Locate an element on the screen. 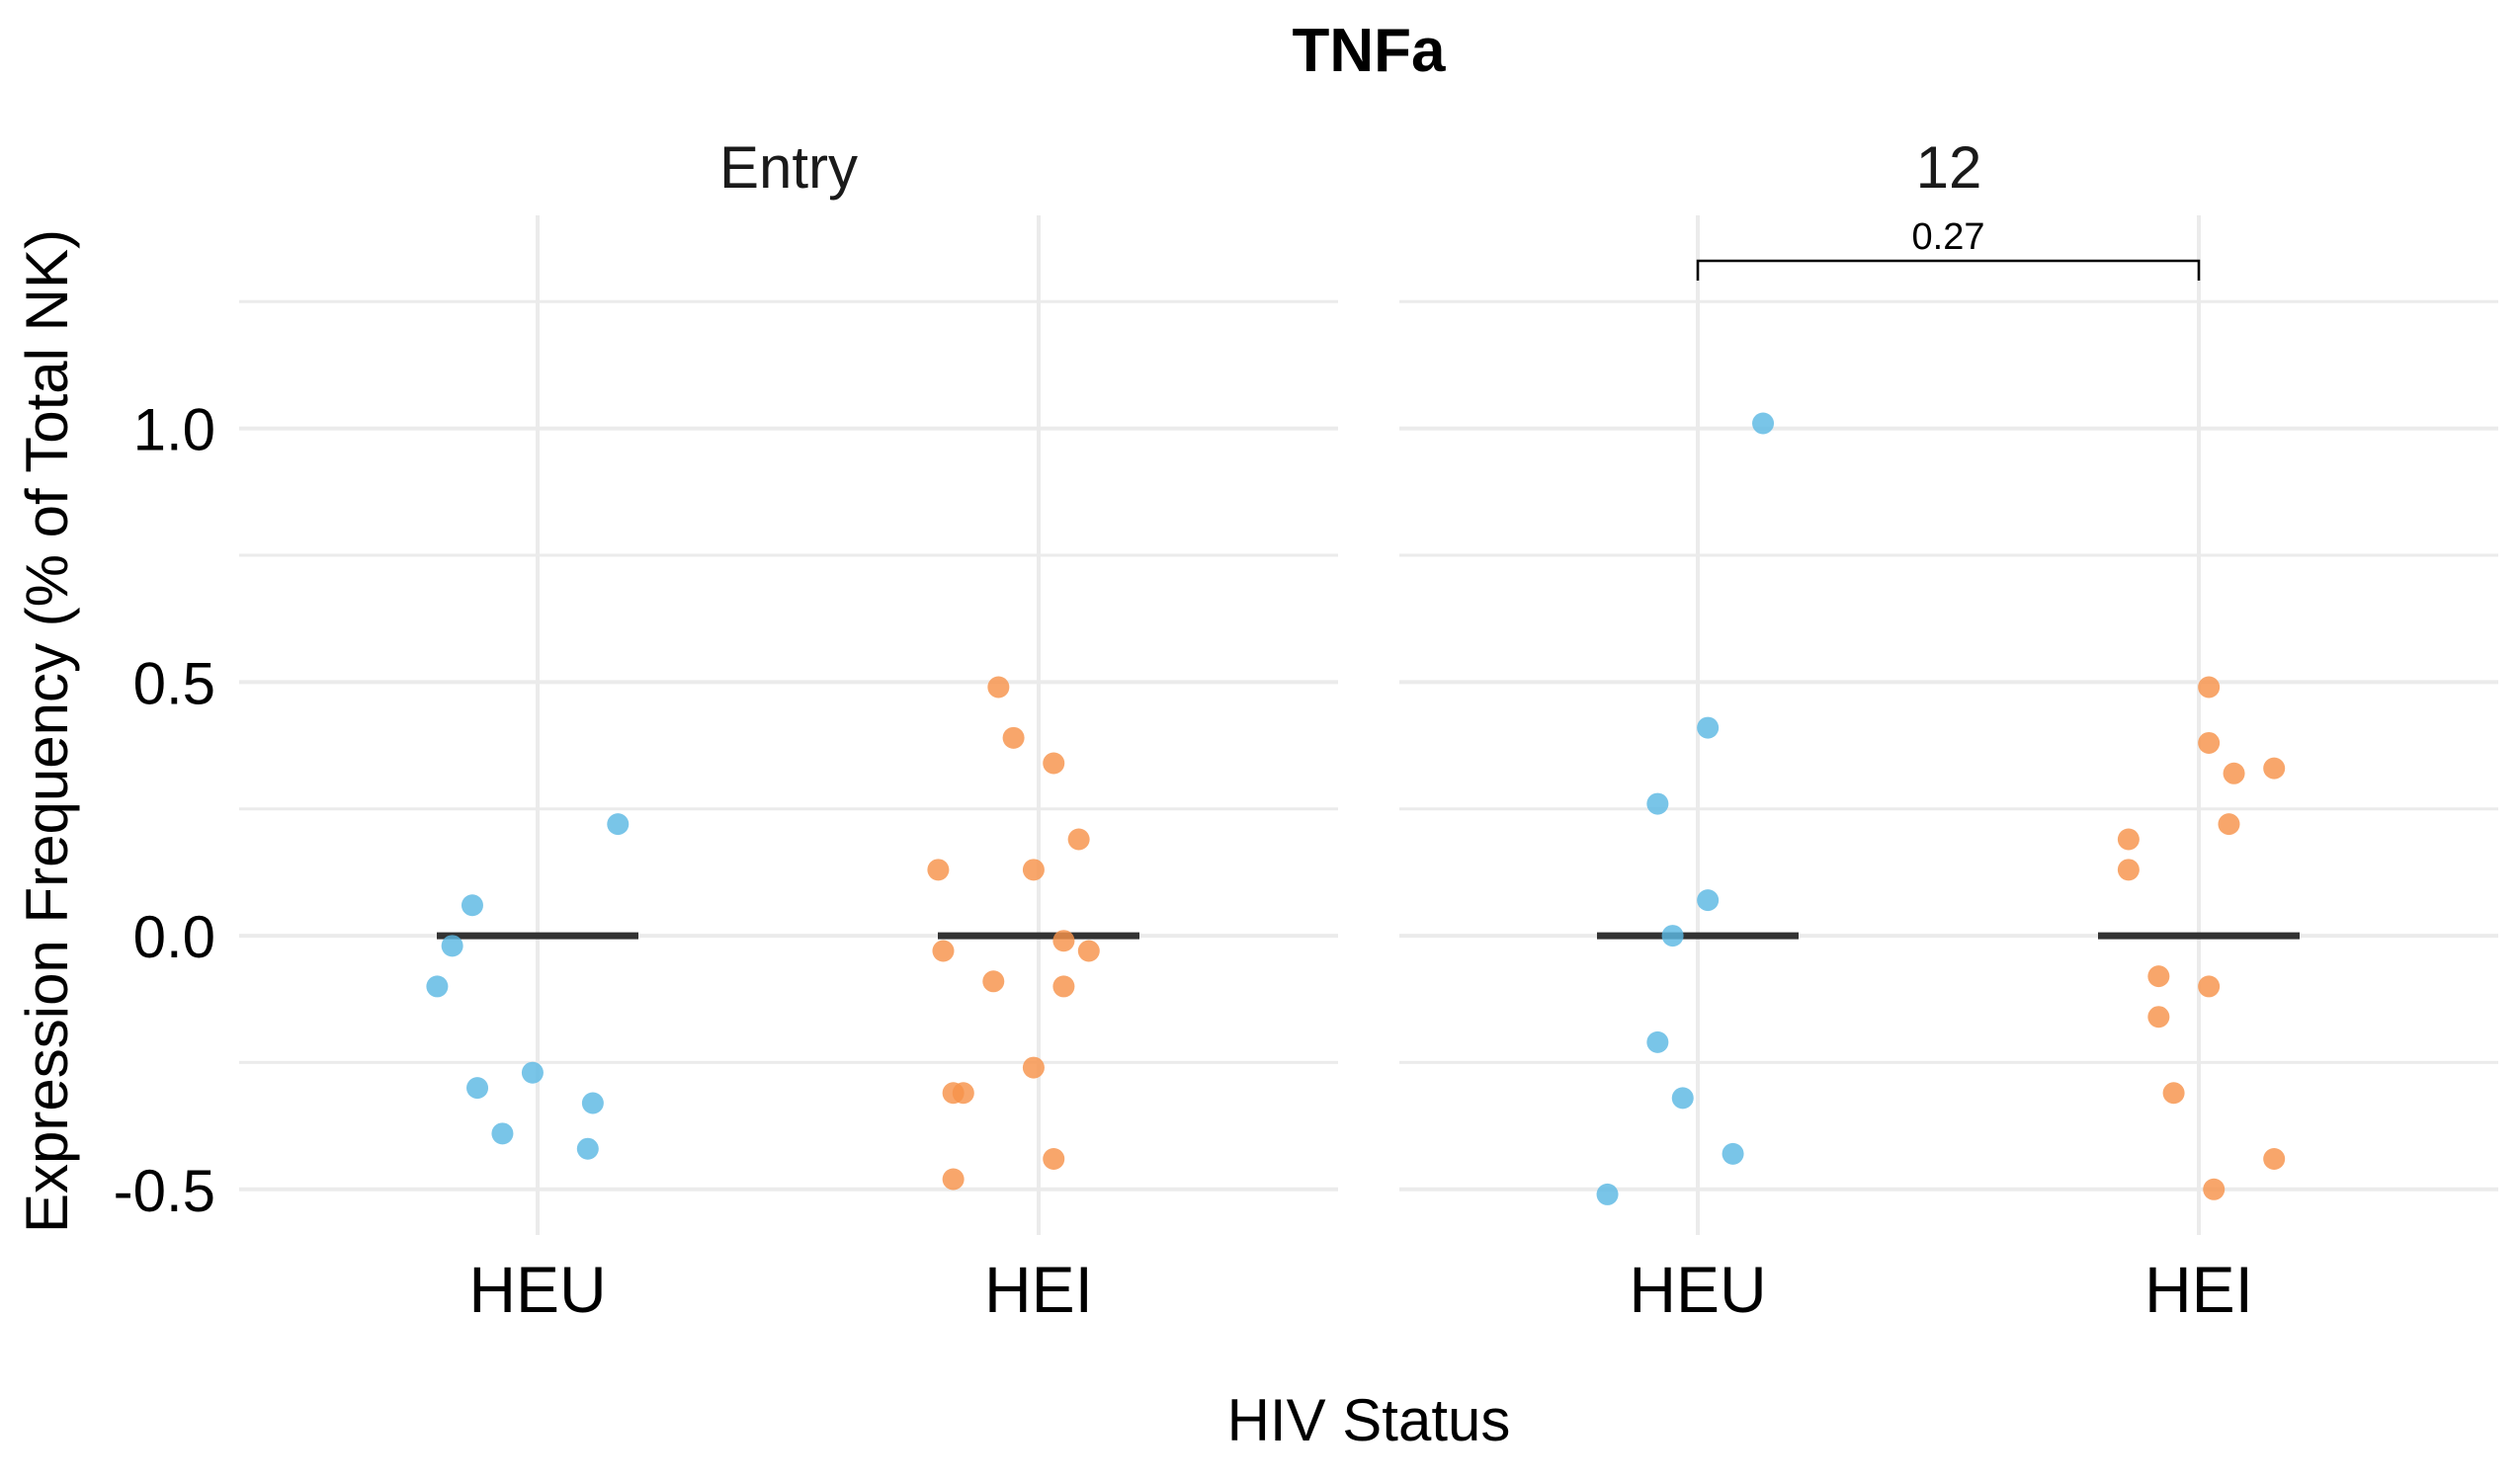 This screenshot has height=1482, width=2520. facet-label: 12 is located at coordinates (1949, 167).